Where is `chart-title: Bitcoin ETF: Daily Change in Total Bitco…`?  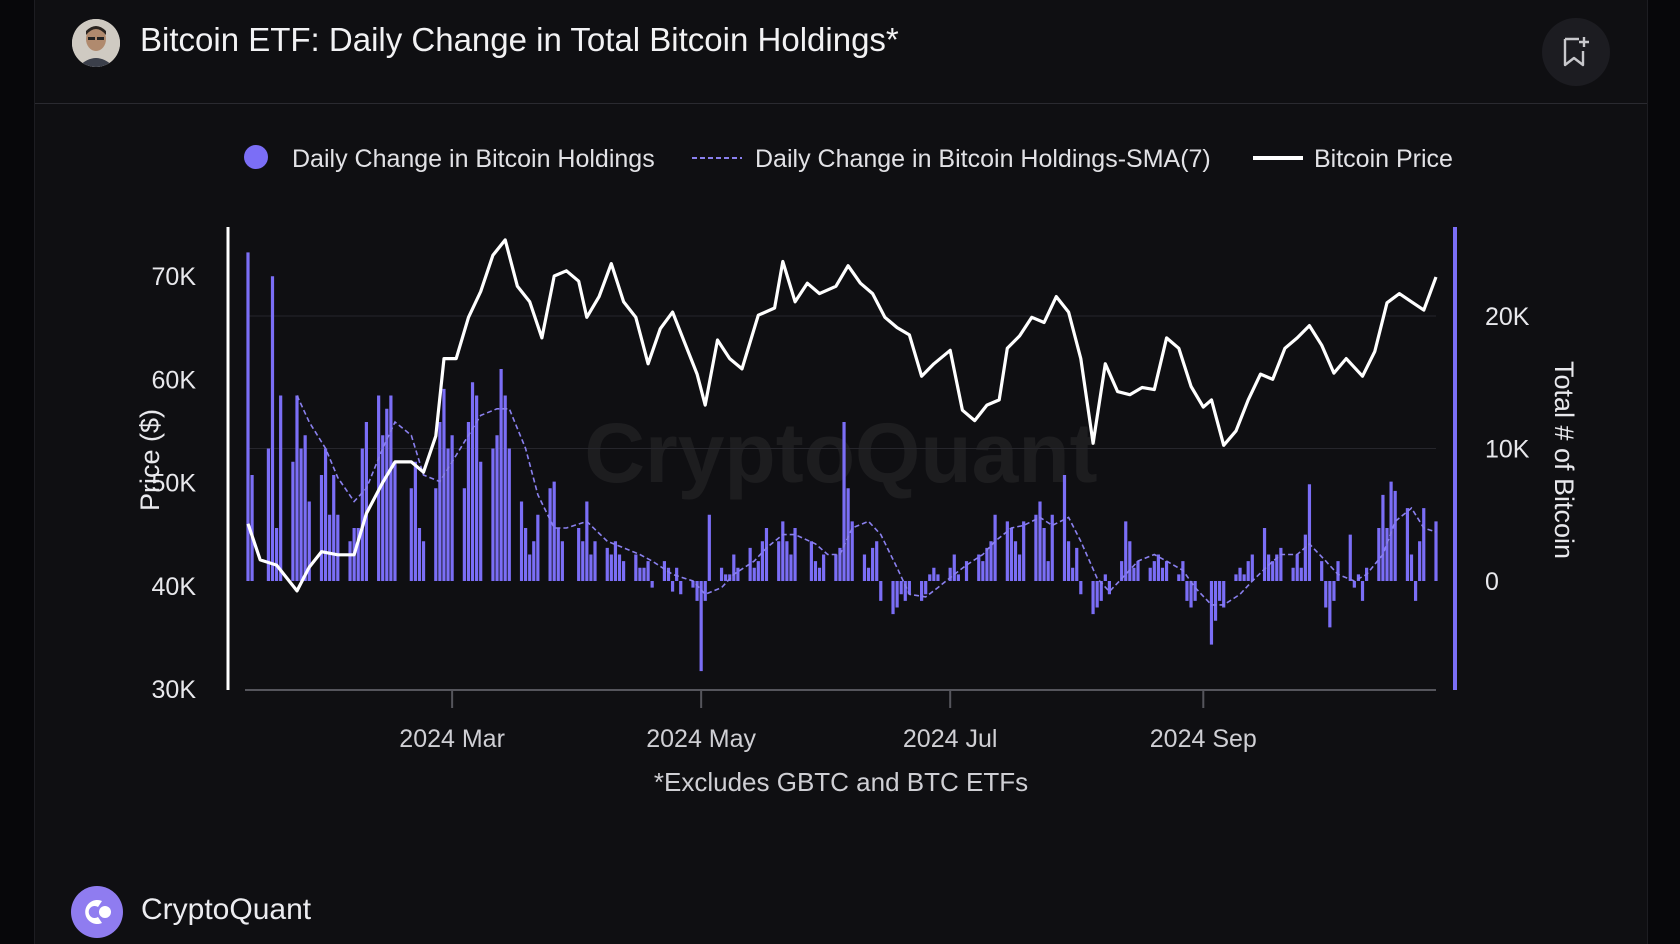 chart-title: Bitcoin ETF: Daily Change in Total Bitco… is located at coordinates (519, 39).